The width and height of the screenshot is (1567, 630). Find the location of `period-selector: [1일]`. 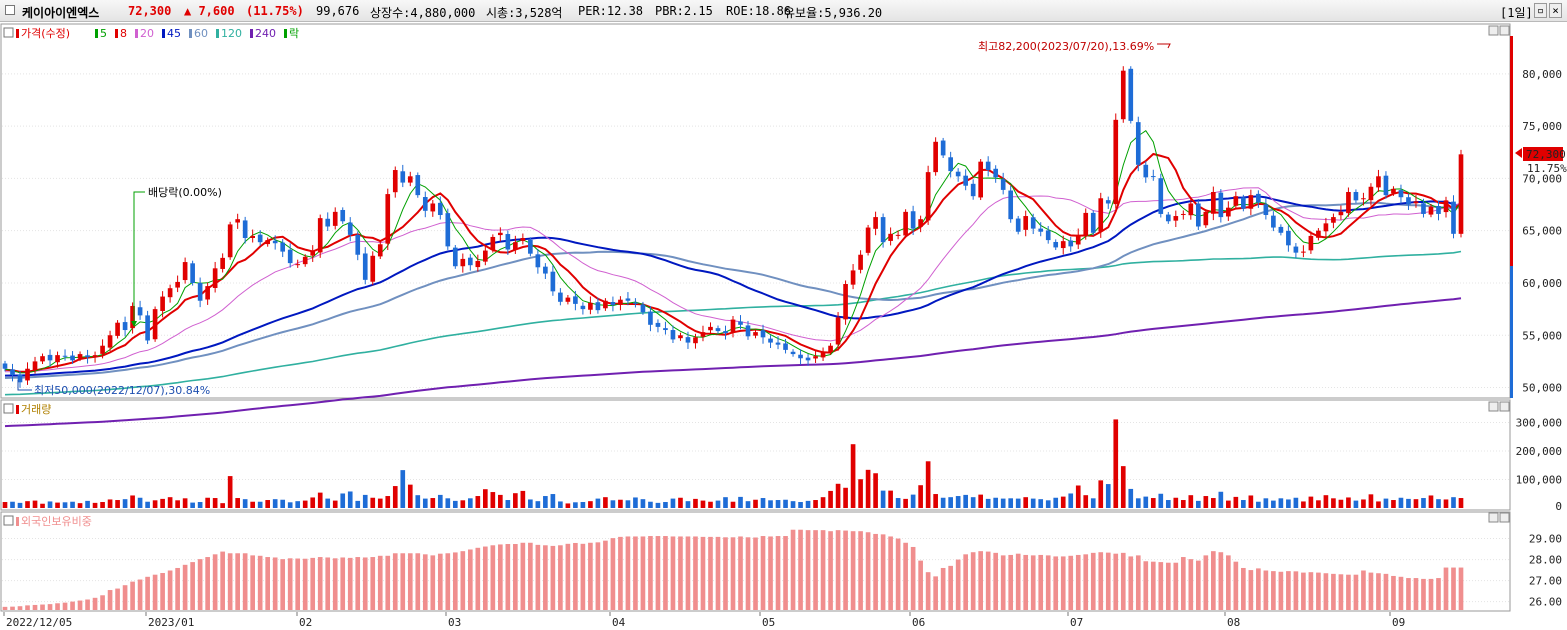

period-selector: [1일] is located at coordinates (1516, 13).